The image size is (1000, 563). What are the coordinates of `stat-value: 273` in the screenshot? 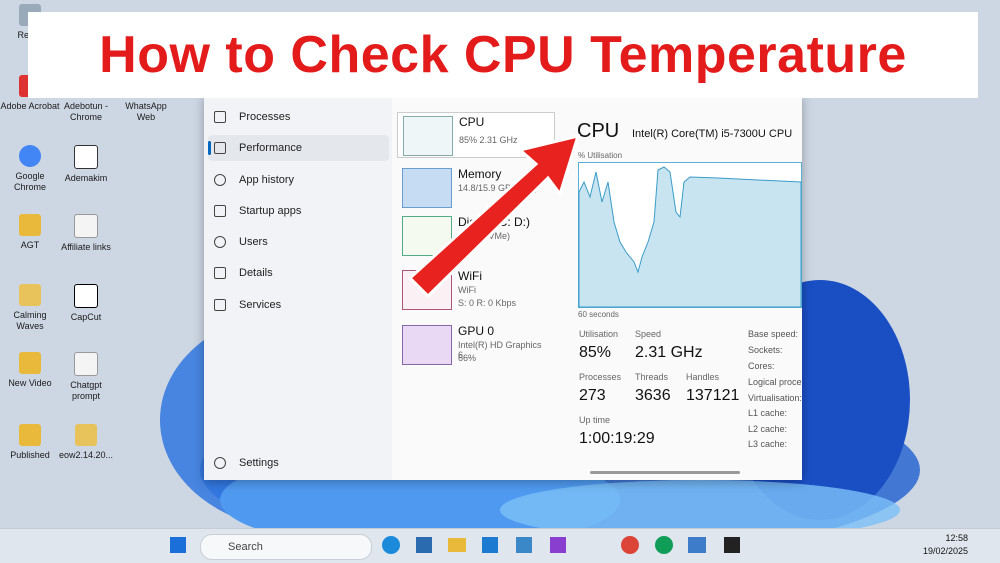 It's located at (592, 395).